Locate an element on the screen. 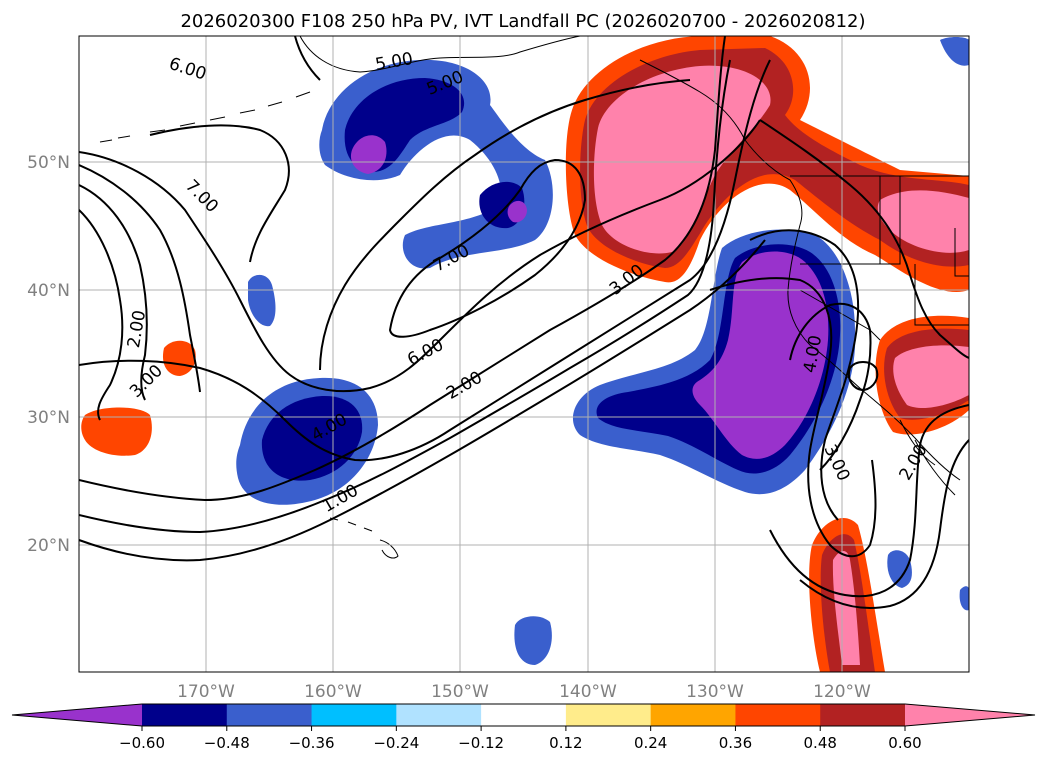  lat-label: 50°N is located at coordinates (48, 163).